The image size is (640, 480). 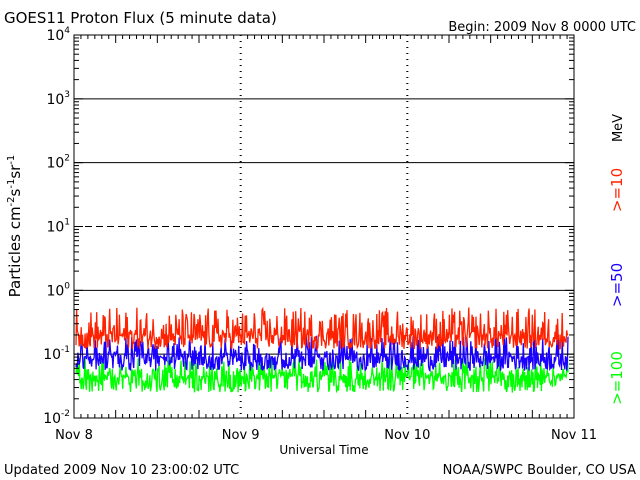 I want to click on y-tick-label: 10⁴, so click(x=58, y=35).